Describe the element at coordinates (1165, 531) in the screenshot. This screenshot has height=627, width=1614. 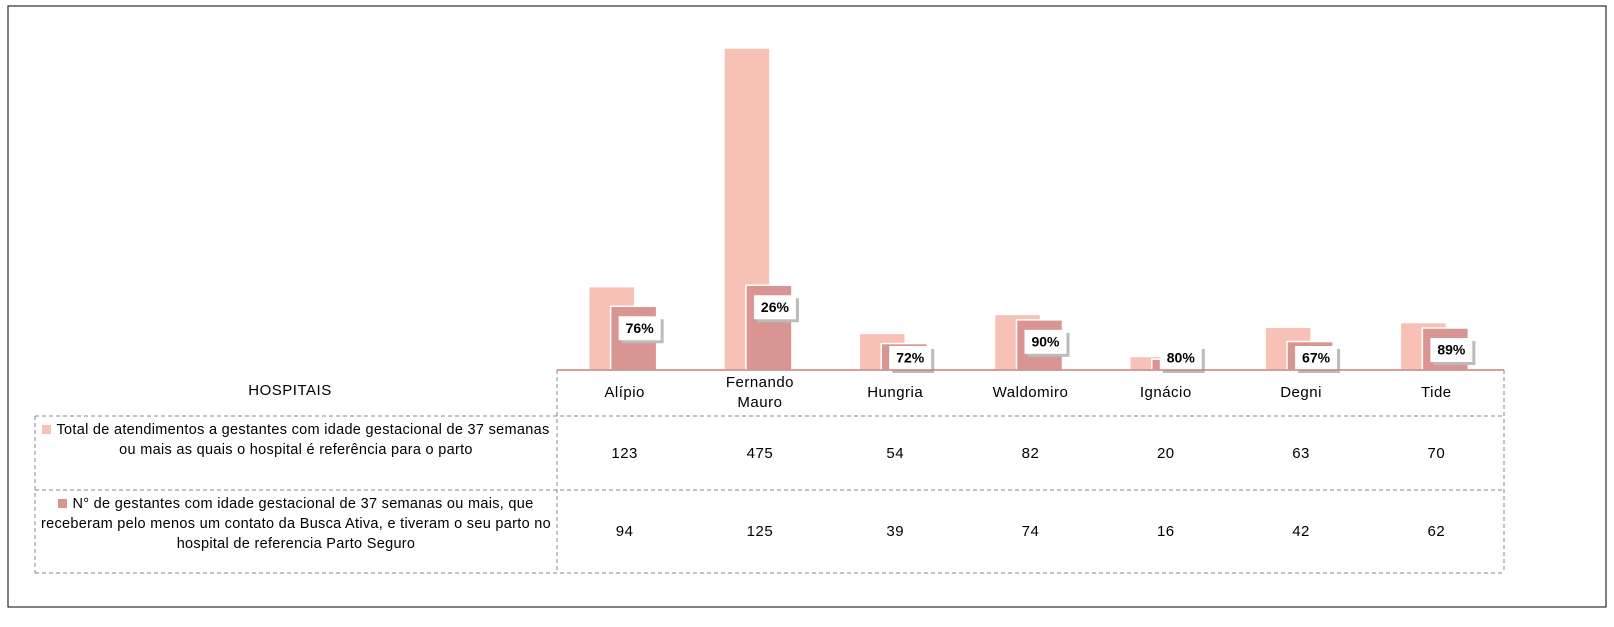
I see `table-value: 16` at that location.